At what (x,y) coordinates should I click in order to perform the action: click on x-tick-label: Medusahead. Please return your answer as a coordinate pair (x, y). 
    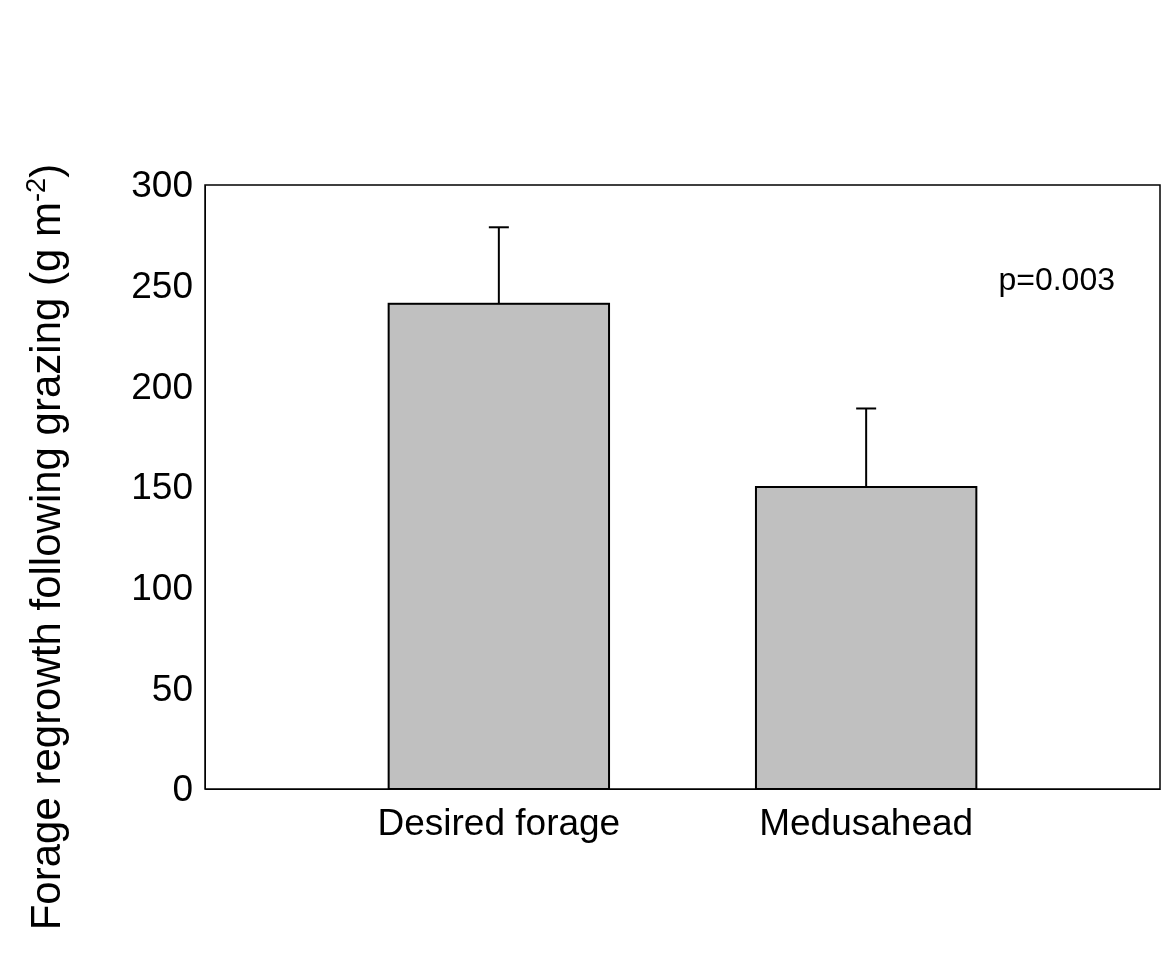
    Looking at the image, I should click on (866, 823).